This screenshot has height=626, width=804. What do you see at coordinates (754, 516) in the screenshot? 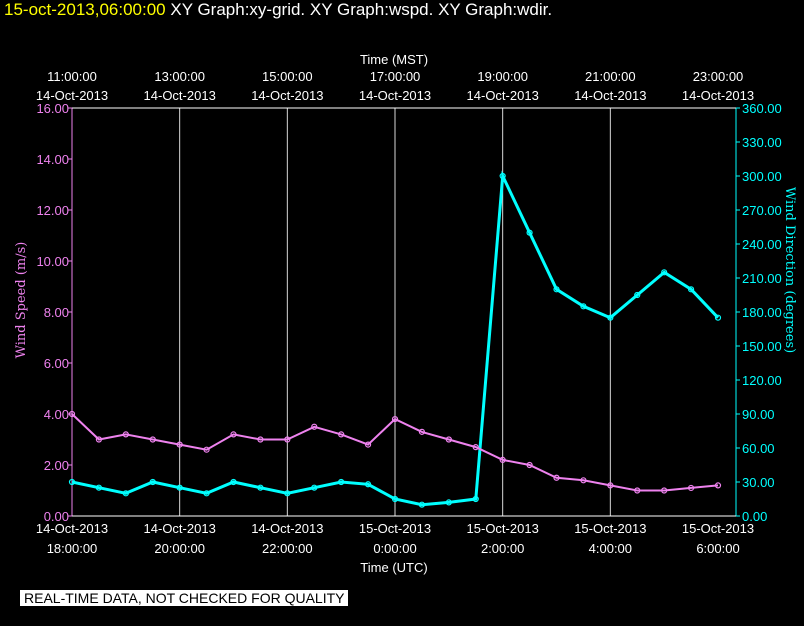
I see `y-right-tick-label: 0.00` at bounding box center [754, 516].